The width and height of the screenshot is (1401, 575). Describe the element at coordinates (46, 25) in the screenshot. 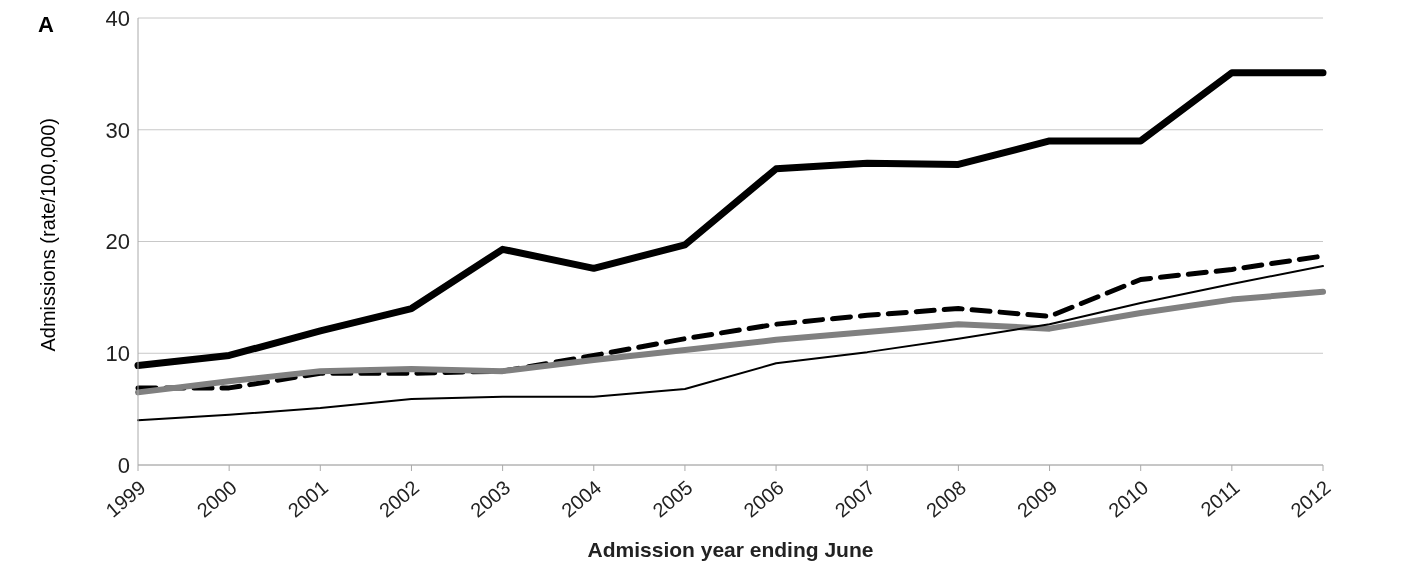

I see `text: A` at that location.